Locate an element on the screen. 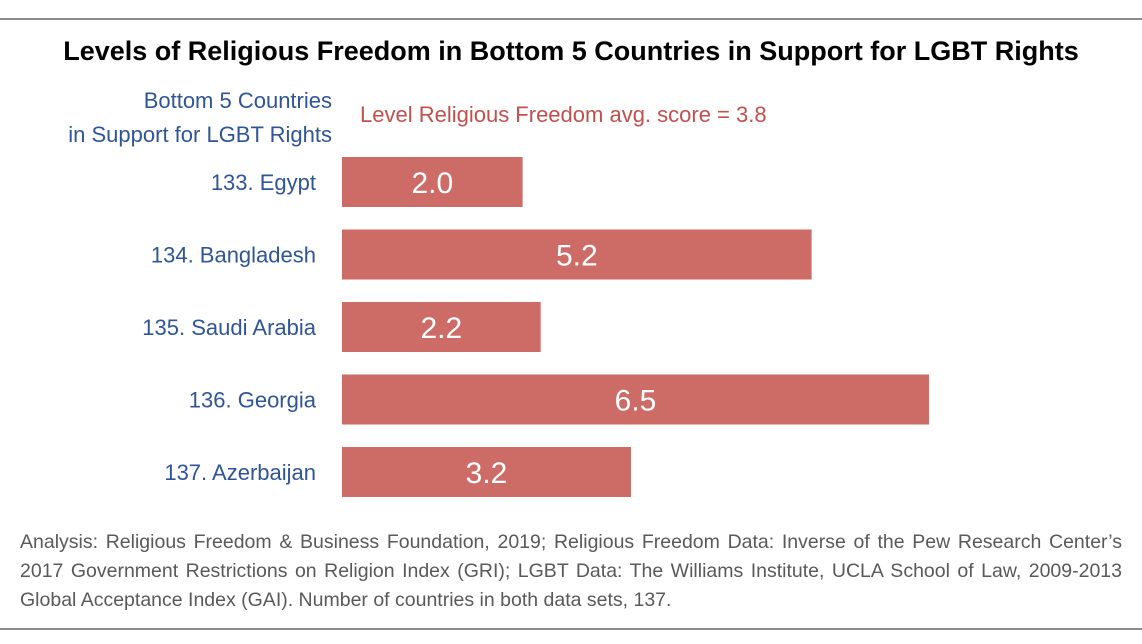  average-score-note: Level Religious Freedom avg. score = 3.8 is located at coordinates (563, 114).